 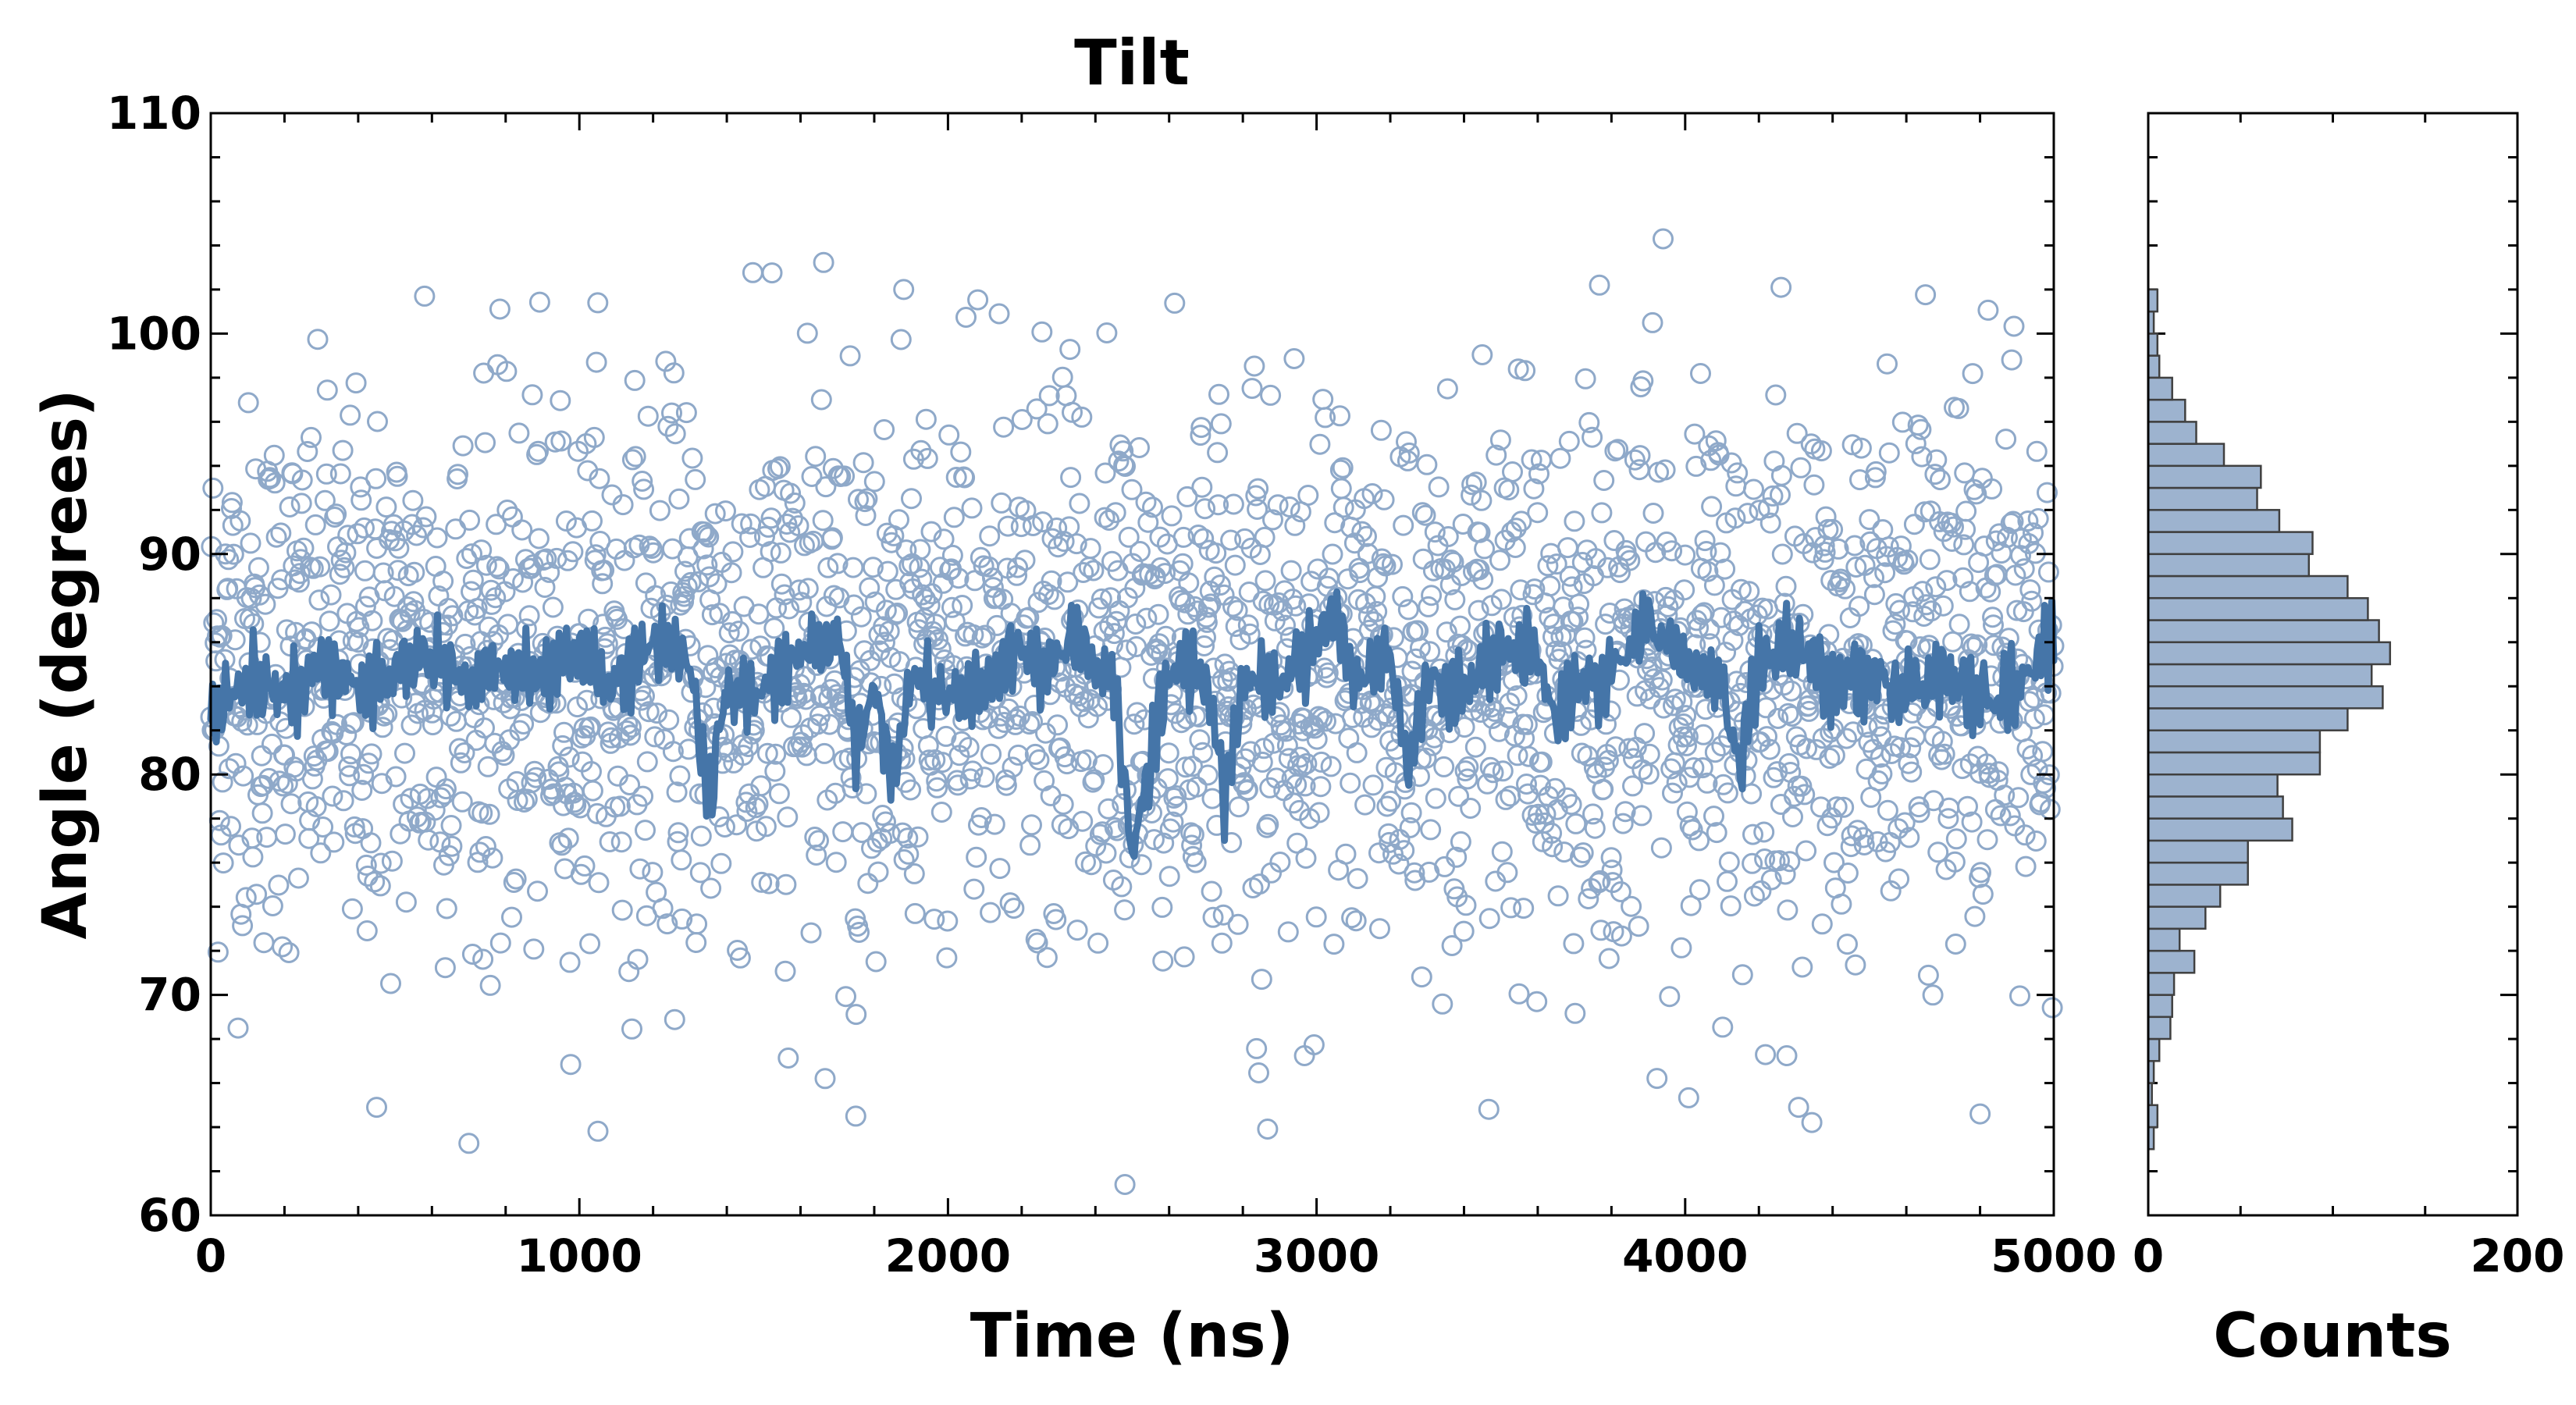 I want to click on y-tick-label: 60, so click(x=169, y=1216).